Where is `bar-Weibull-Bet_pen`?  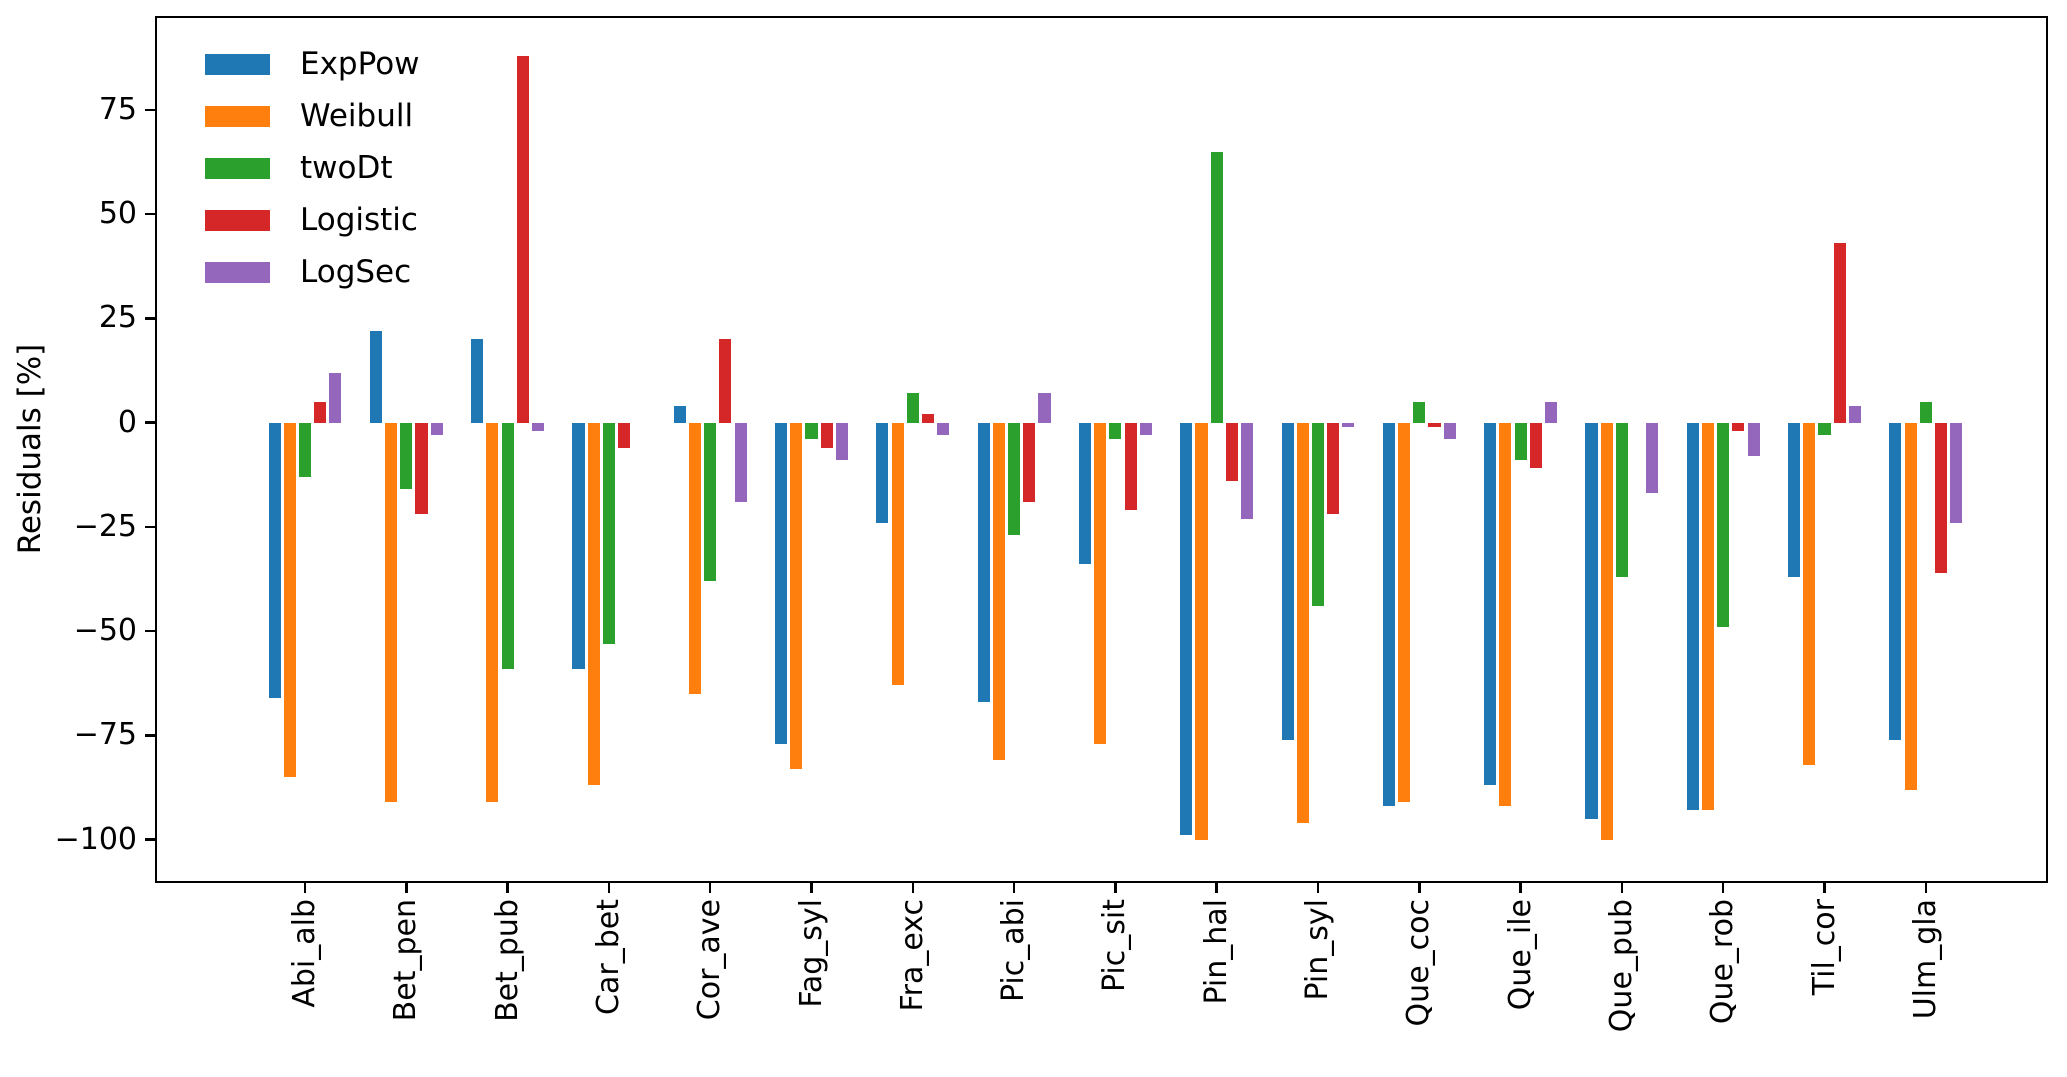
bar-Weibull-Bet_pen is located at coordinates (391, 612).